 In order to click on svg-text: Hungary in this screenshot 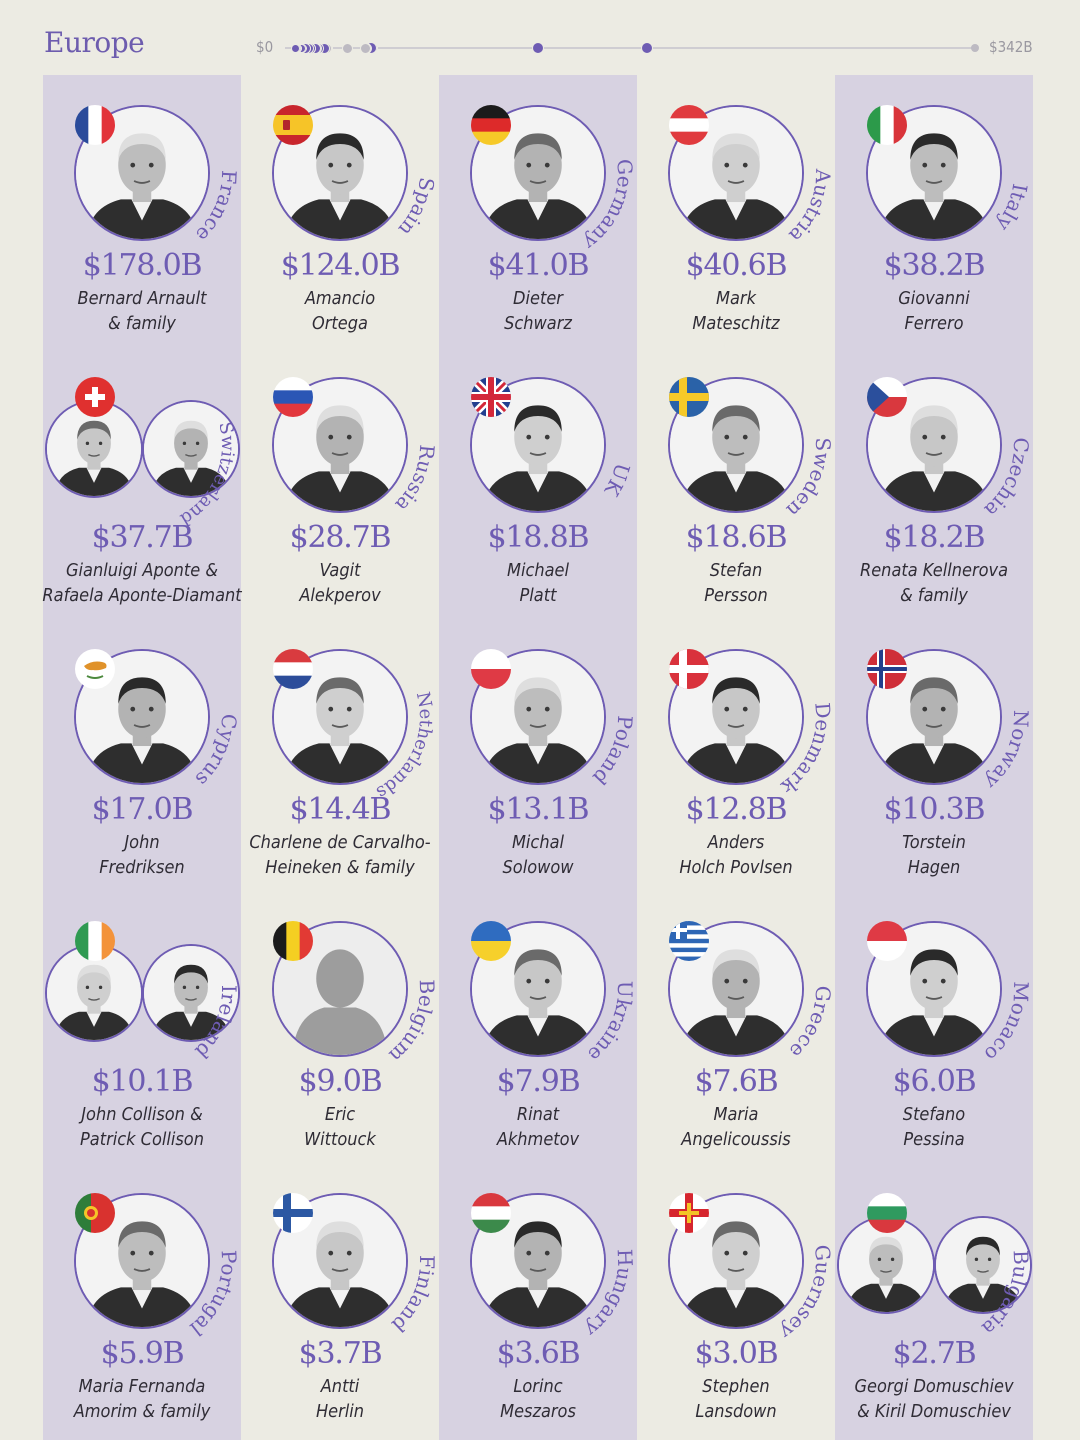, I will do `click(608, 1296)`.